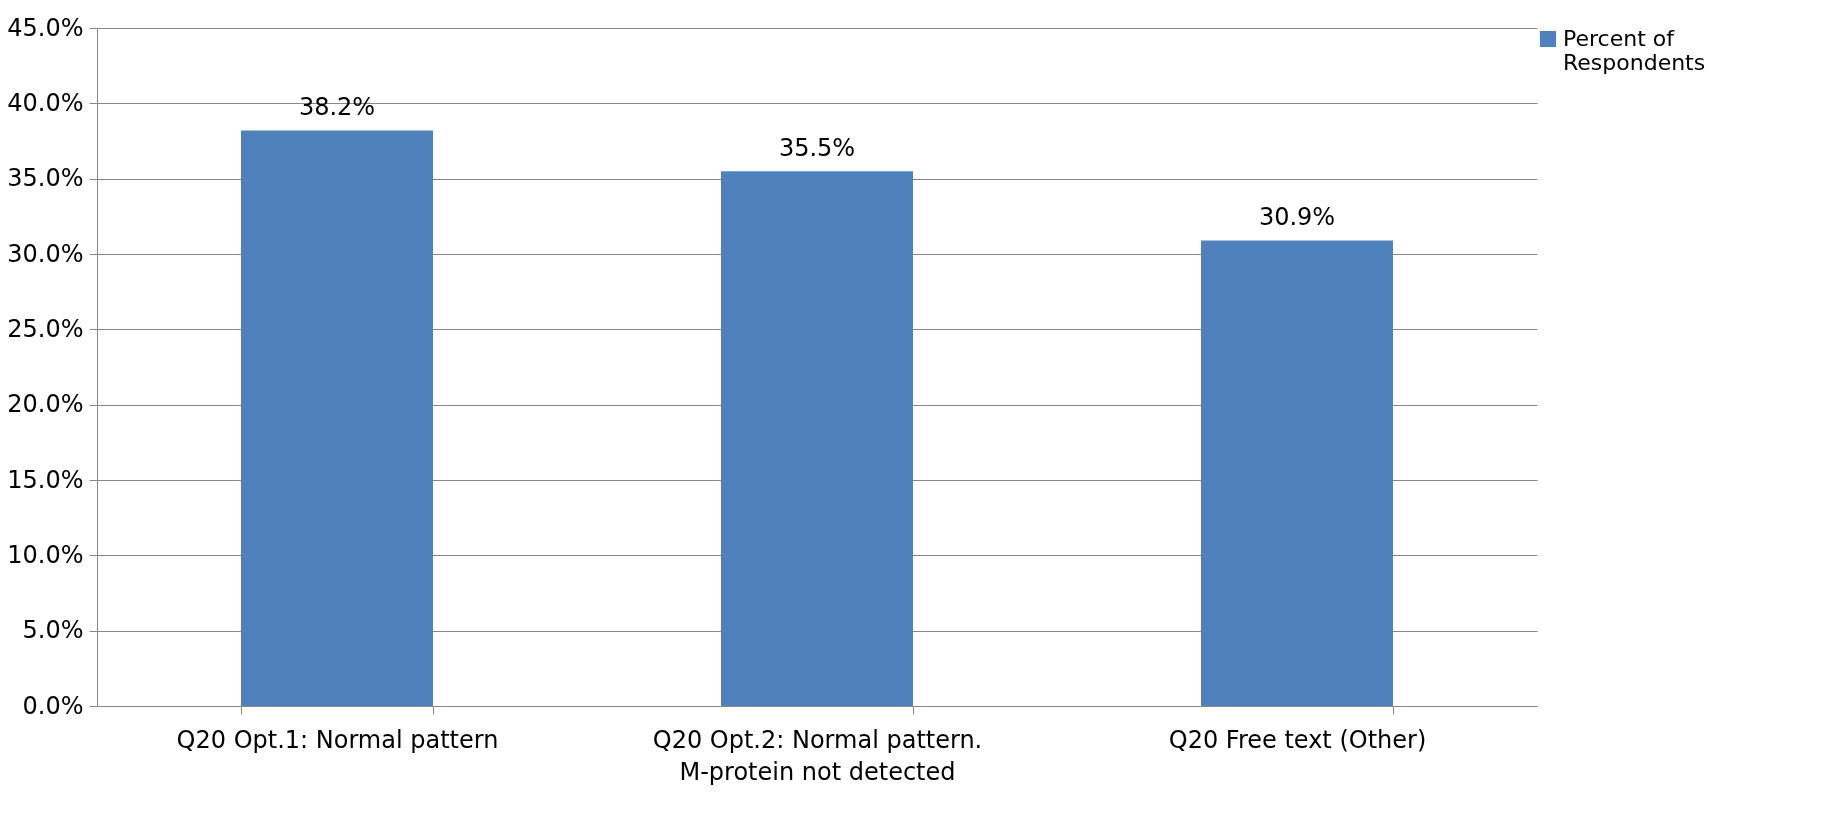 The image size is (1825, 822). I want to click on y-tick-label: 40.0%, so click(45, 102).